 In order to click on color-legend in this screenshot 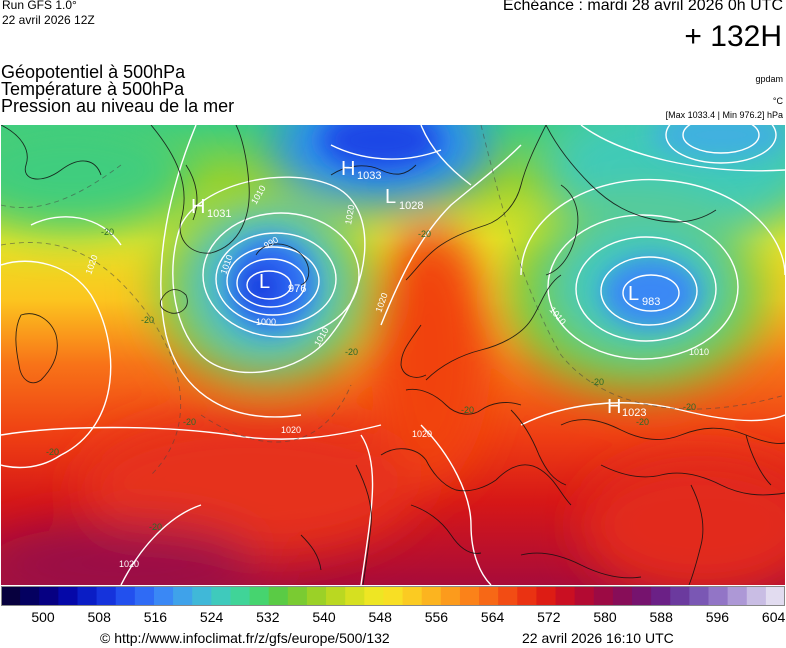, I will do `click(393, 596)`.